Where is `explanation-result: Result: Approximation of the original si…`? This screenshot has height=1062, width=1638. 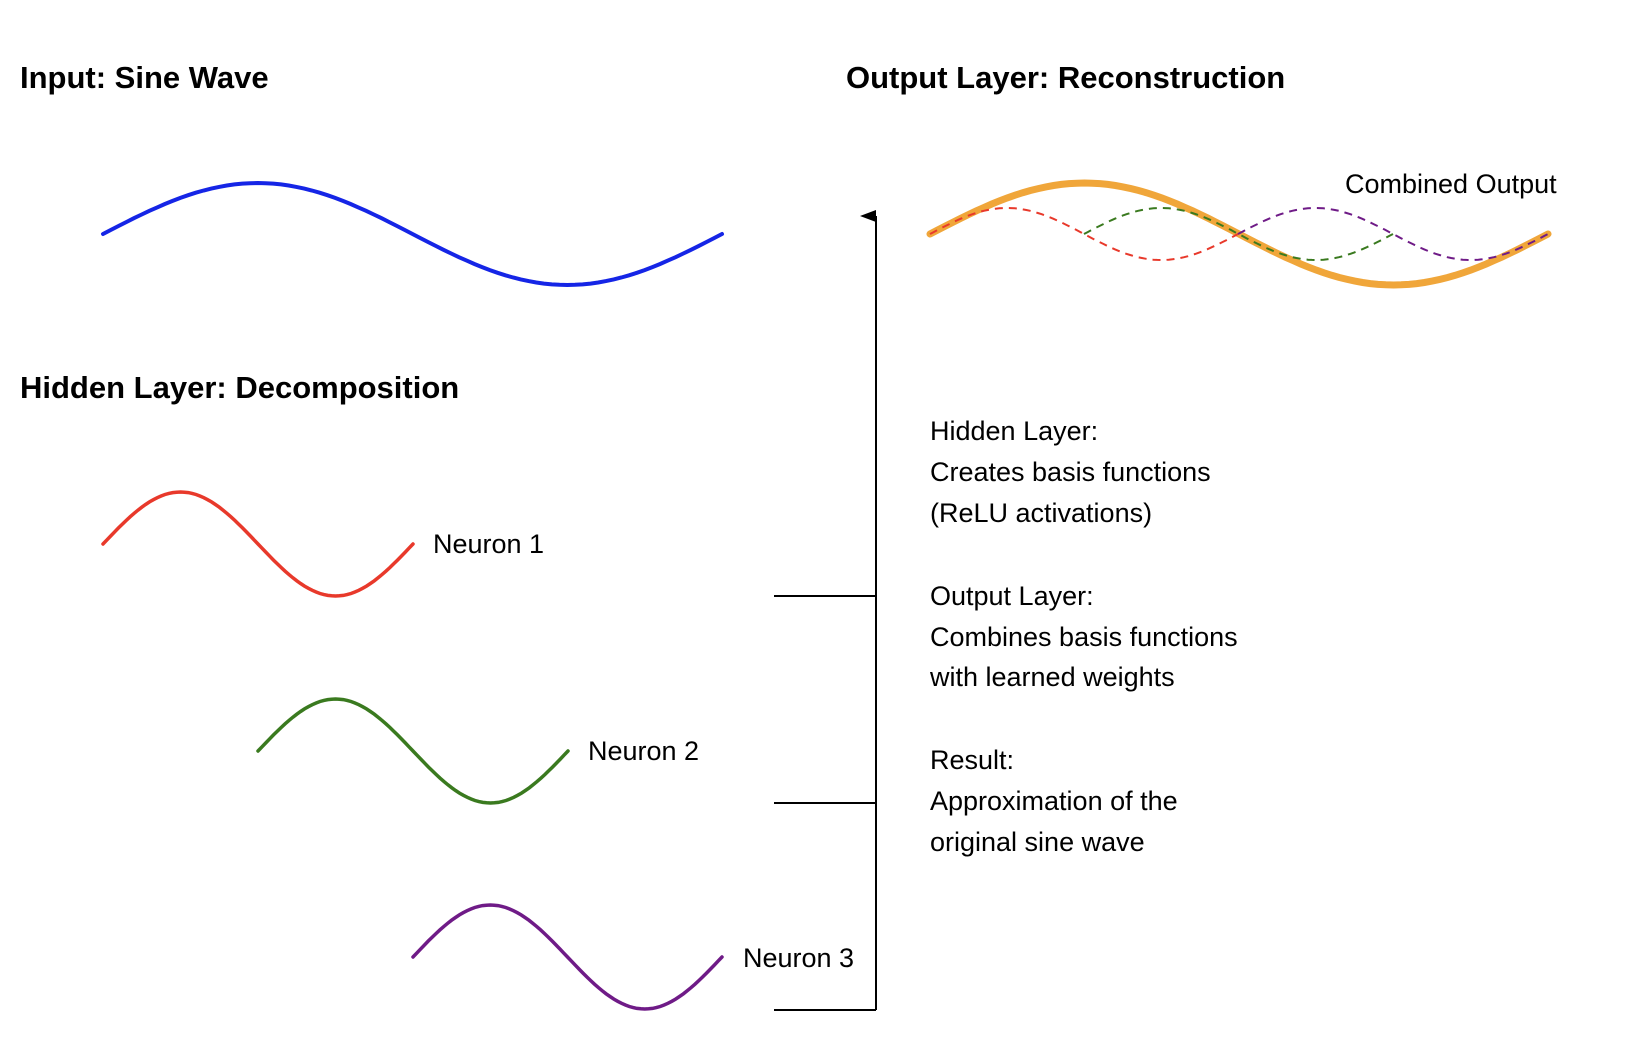
explanation-result: Result: Approximation of the original si… is located at coordinates (1054, 801).